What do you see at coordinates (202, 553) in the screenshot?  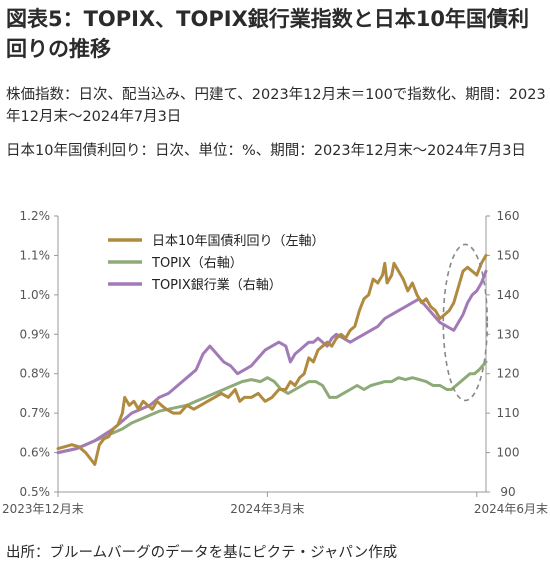 I see `source-note: 出所：ブルームバーグのデータを基にピクテ・ジャパン作成` at bounding box center [202, 553].